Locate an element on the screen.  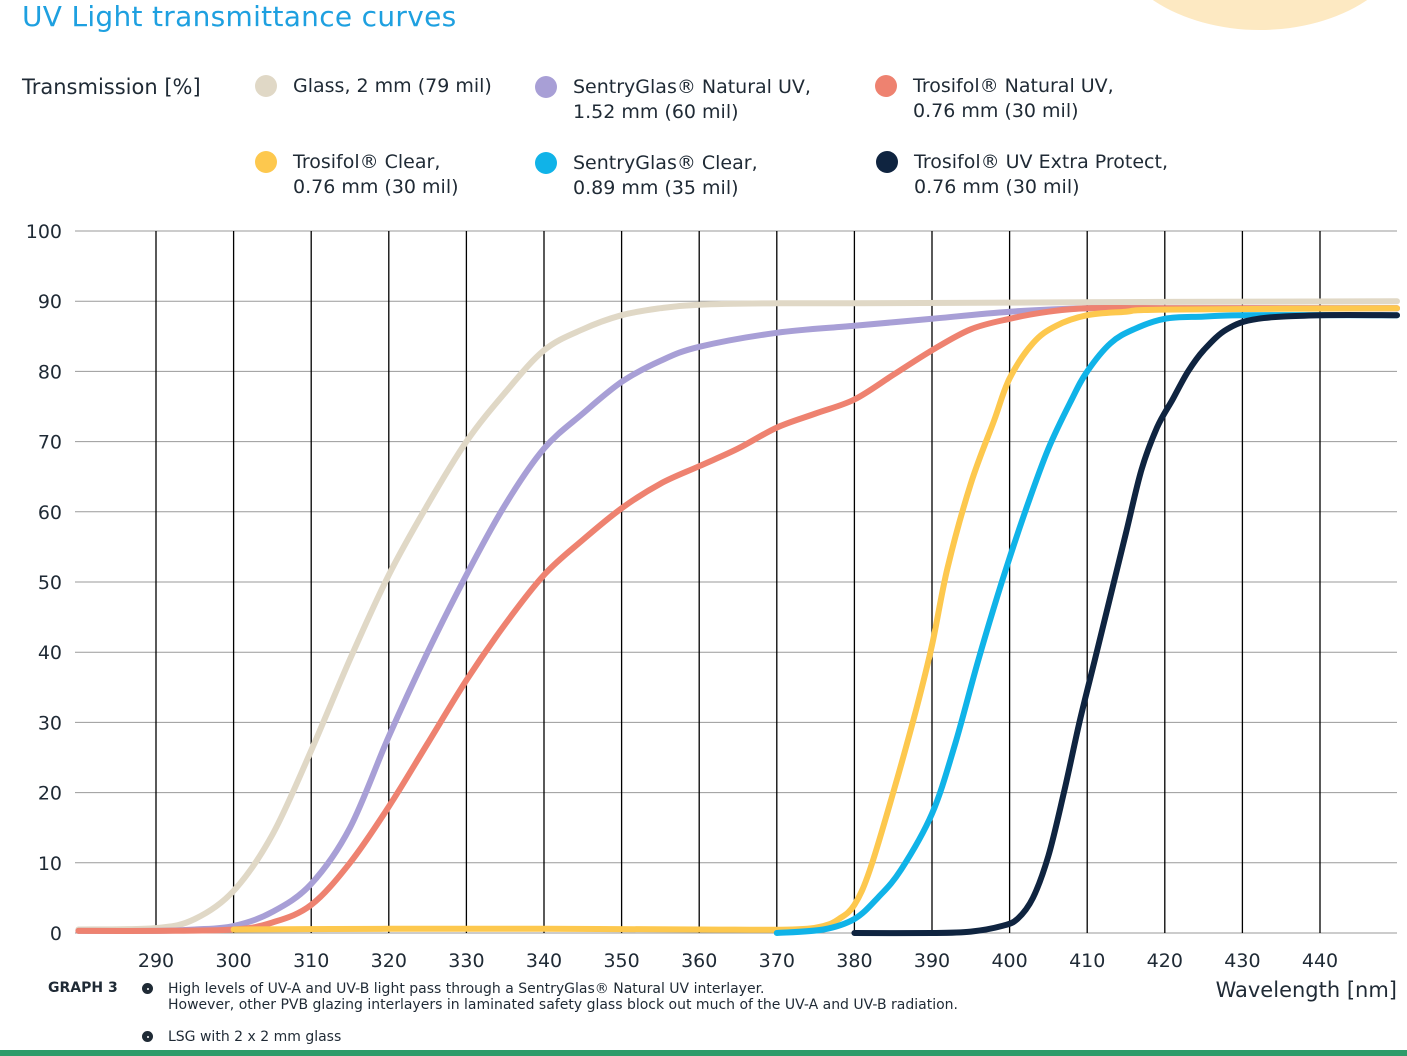
y-tick-label: 30 is located at coordinates (50, 723).